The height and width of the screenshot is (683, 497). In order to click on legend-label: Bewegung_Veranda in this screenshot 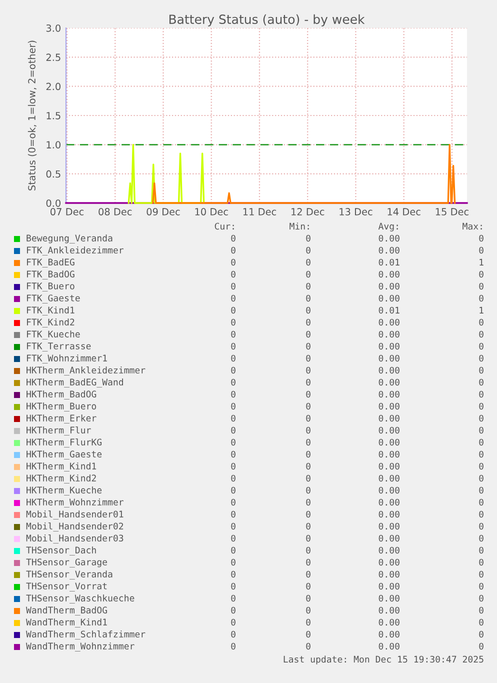, I will do `click(69, 239)`.